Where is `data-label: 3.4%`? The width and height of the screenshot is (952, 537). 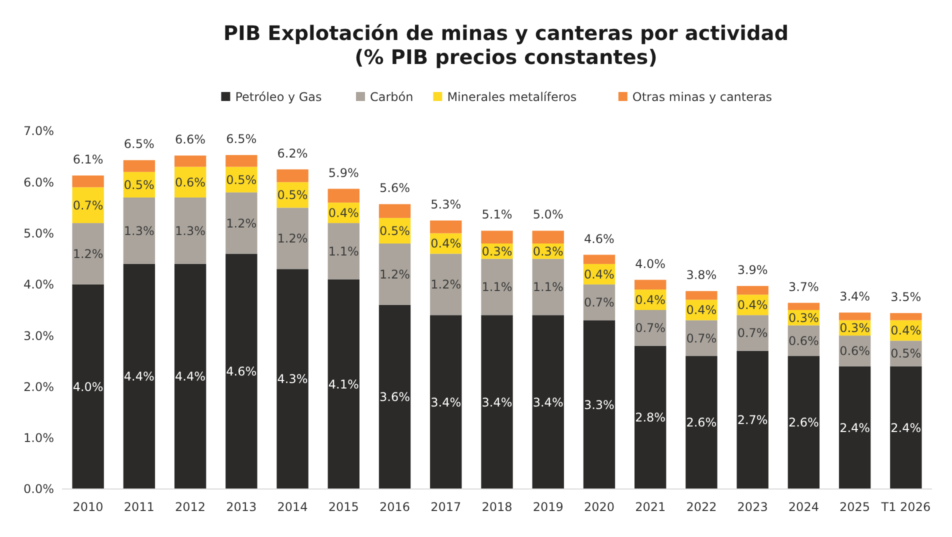 data-label: 3.4% is located at coordinates (548, 402).